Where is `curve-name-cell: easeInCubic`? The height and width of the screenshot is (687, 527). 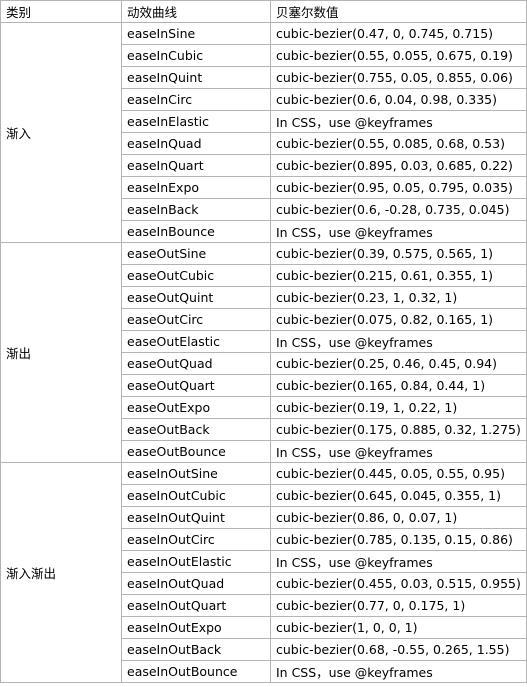 curve-name-cell: easeInCubic is located at coordinates (196, 55).